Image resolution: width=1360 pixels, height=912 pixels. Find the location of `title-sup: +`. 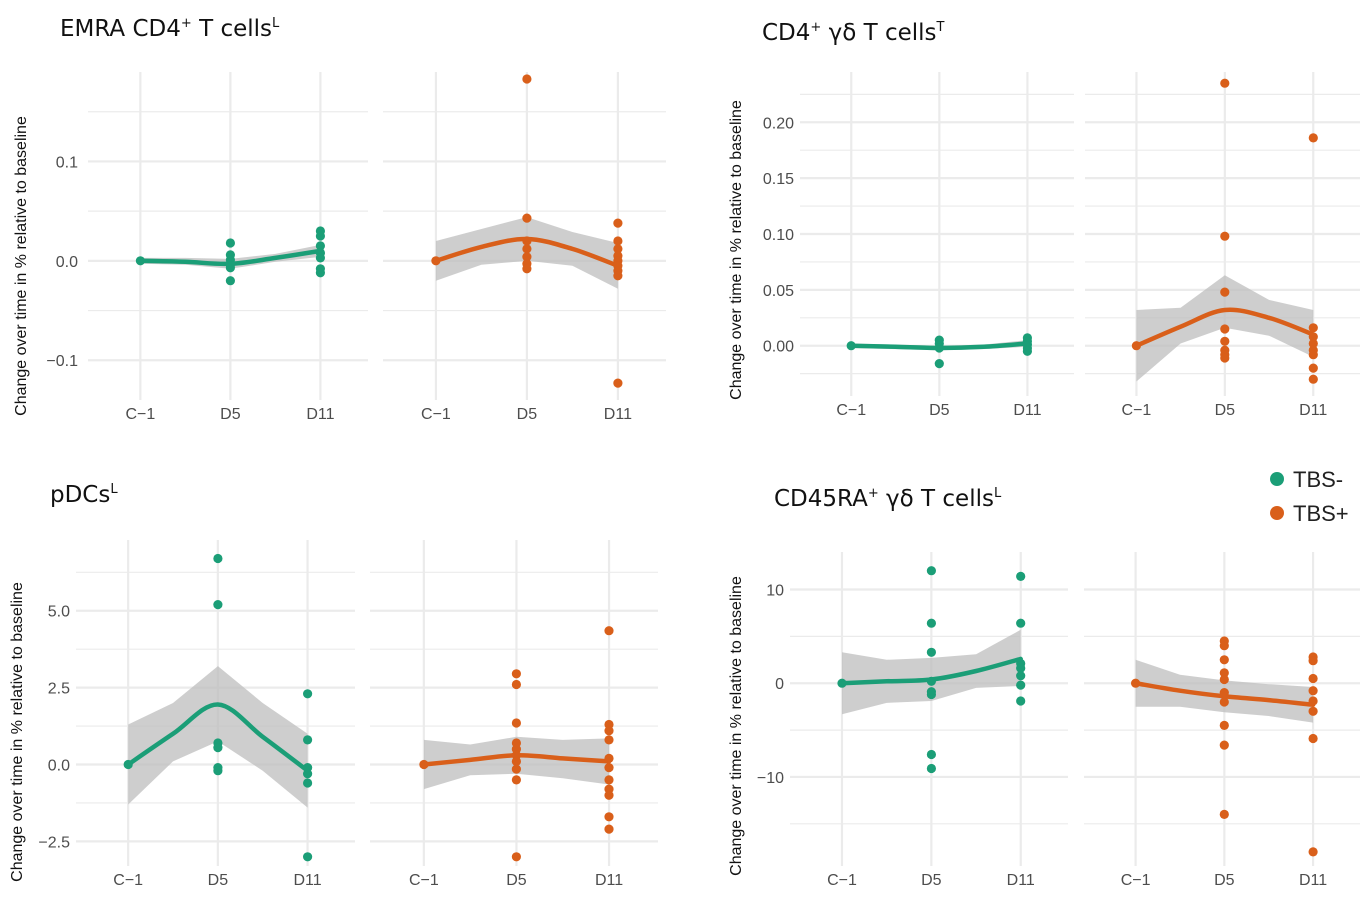

title-sup: + is located at coordinates (186, 23).